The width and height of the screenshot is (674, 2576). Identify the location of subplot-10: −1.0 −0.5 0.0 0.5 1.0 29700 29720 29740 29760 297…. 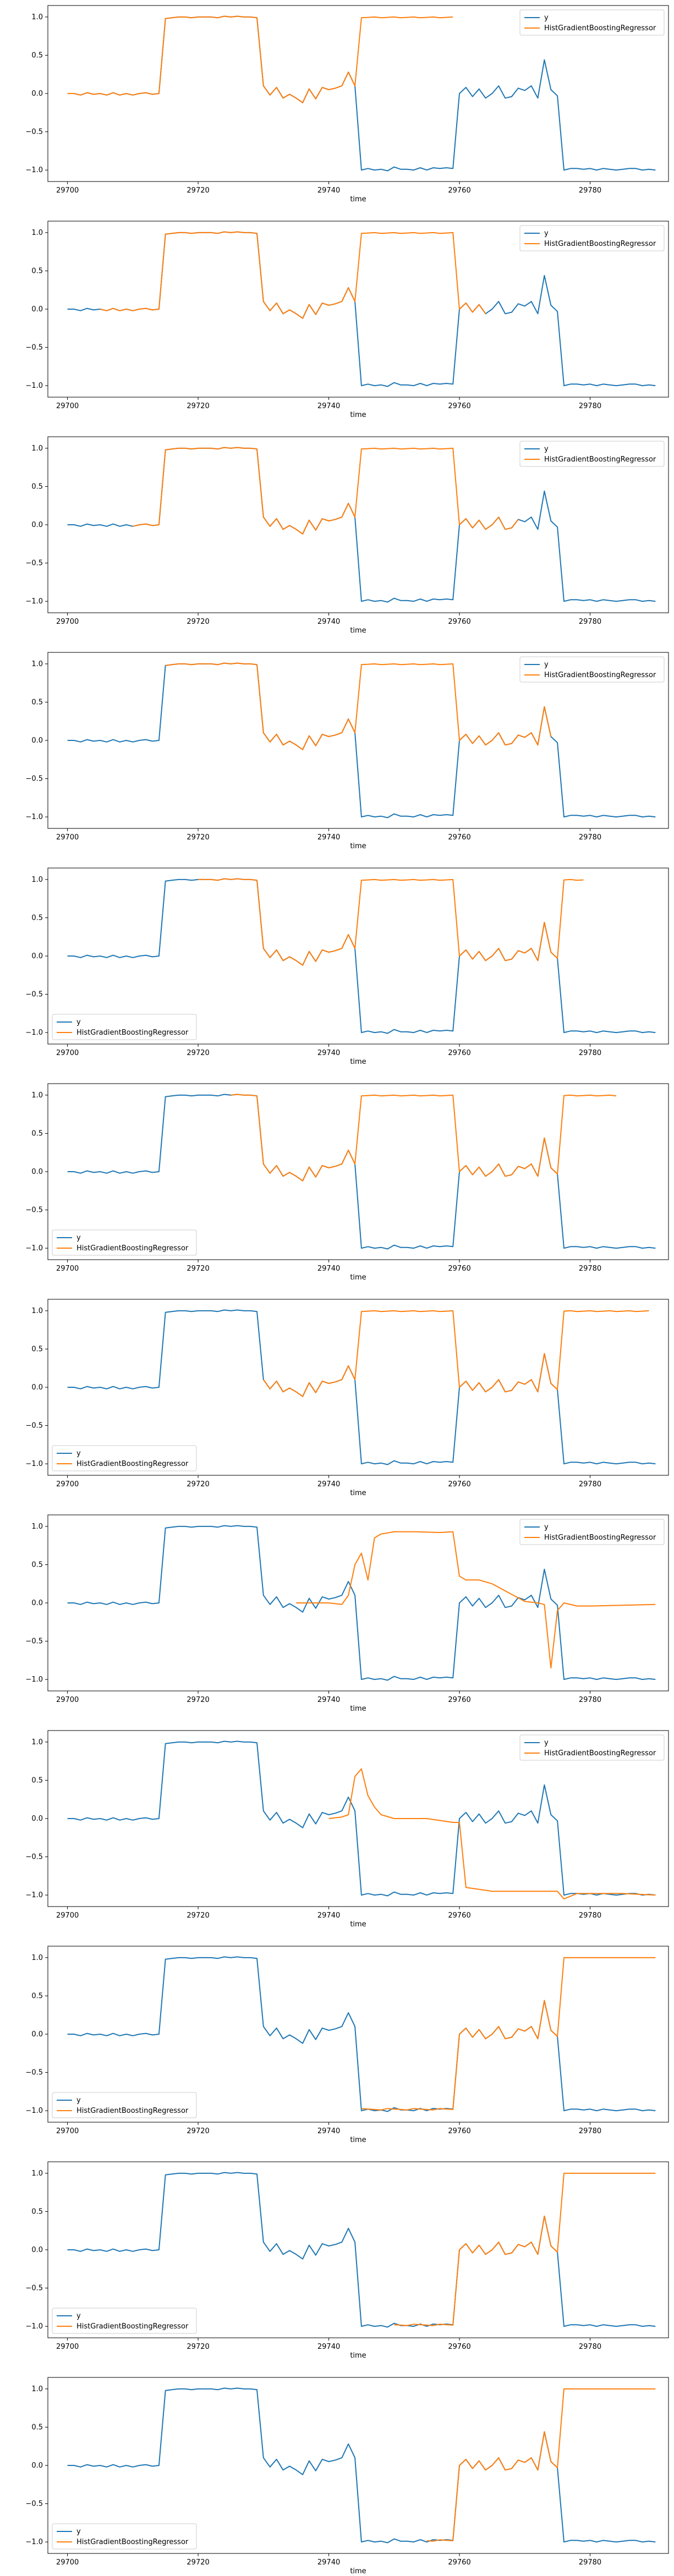
(347, 2045).